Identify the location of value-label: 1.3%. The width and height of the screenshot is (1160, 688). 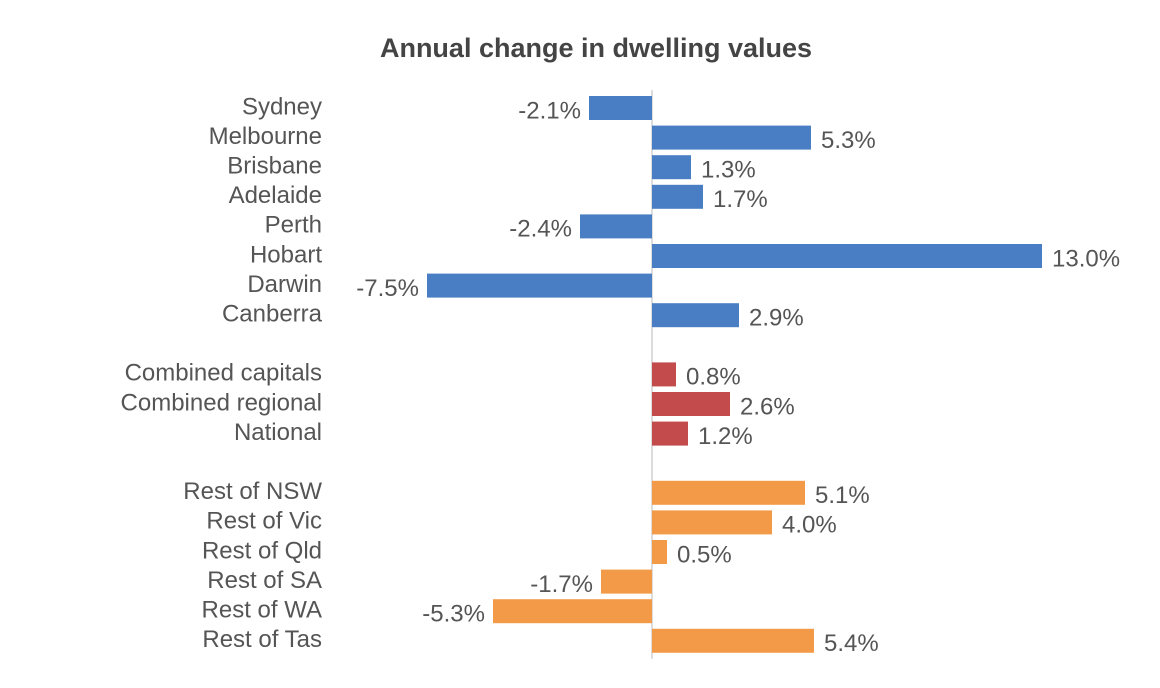
(728, 170).